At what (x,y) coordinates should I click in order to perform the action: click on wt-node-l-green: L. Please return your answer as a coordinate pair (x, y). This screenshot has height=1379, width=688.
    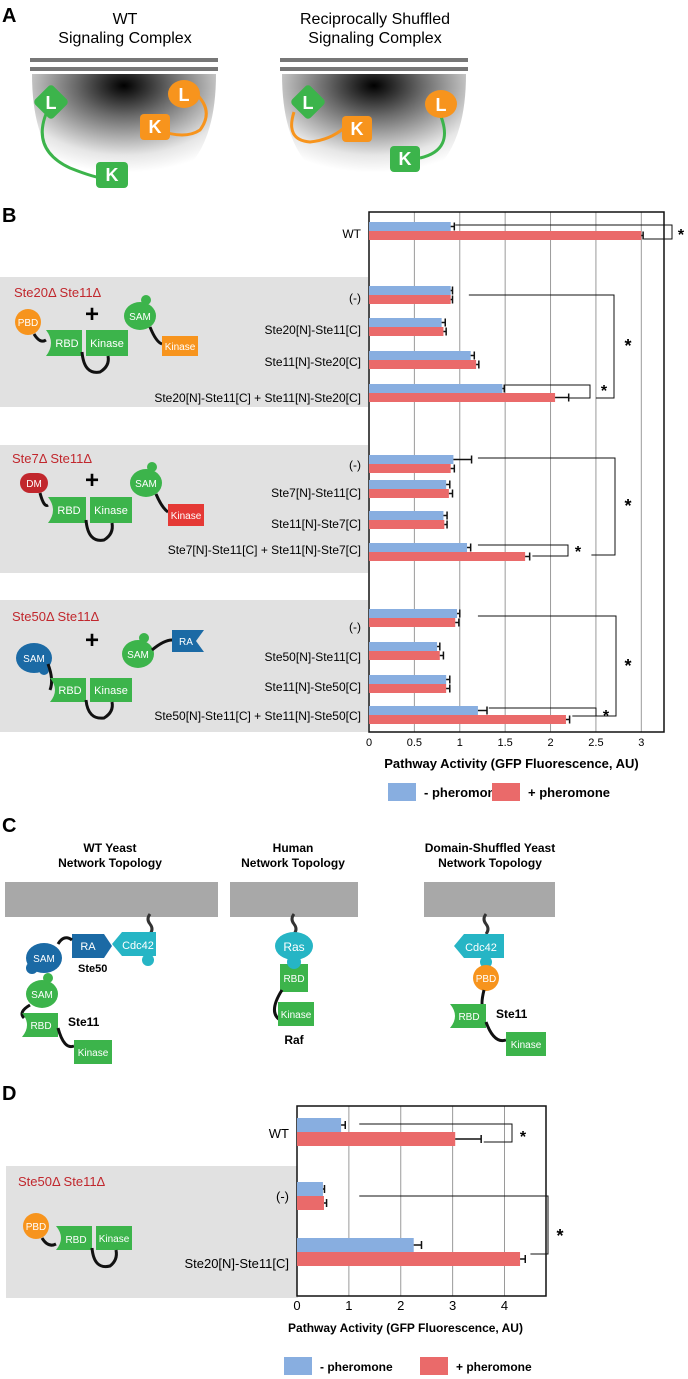
    Looking at the image, I should click on (51, 102).